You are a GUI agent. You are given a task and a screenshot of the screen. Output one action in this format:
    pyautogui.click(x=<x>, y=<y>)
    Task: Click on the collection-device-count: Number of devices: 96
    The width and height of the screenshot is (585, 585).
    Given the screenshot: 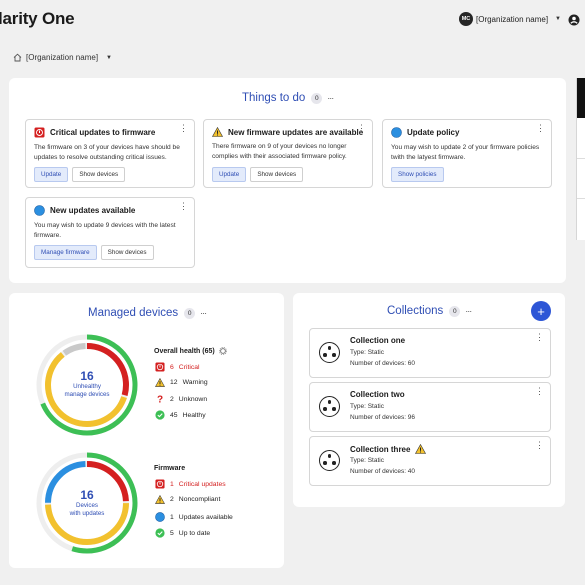 What is the action you would take?
    pyautogui.click(x=383, y=417)
    